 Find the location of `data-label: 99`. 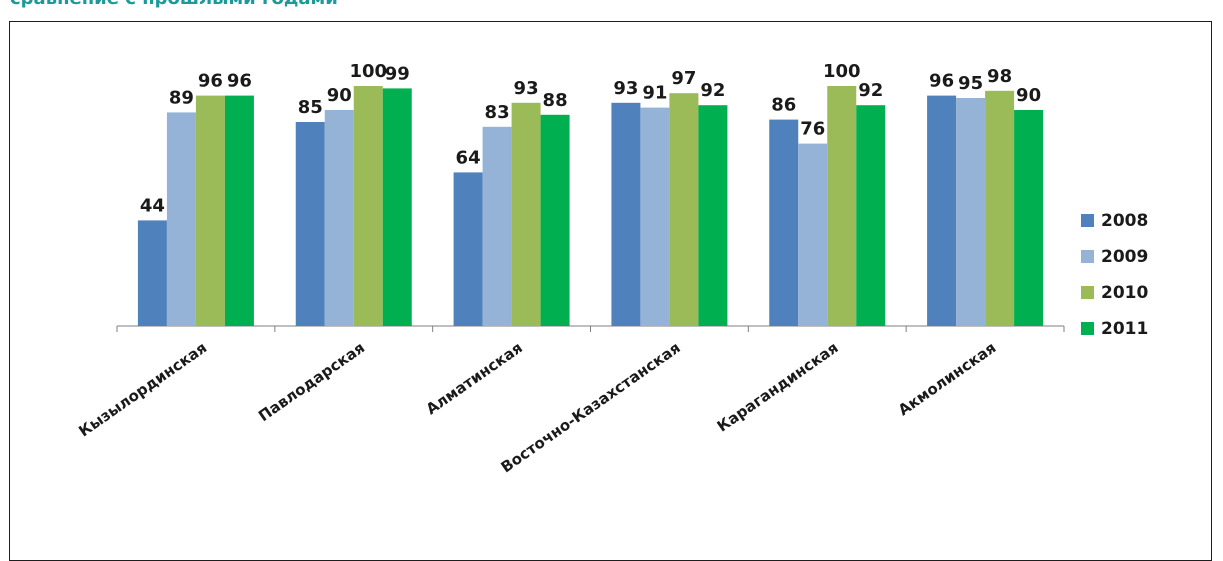

data-label: 99 is located at coordinates (397, 73).